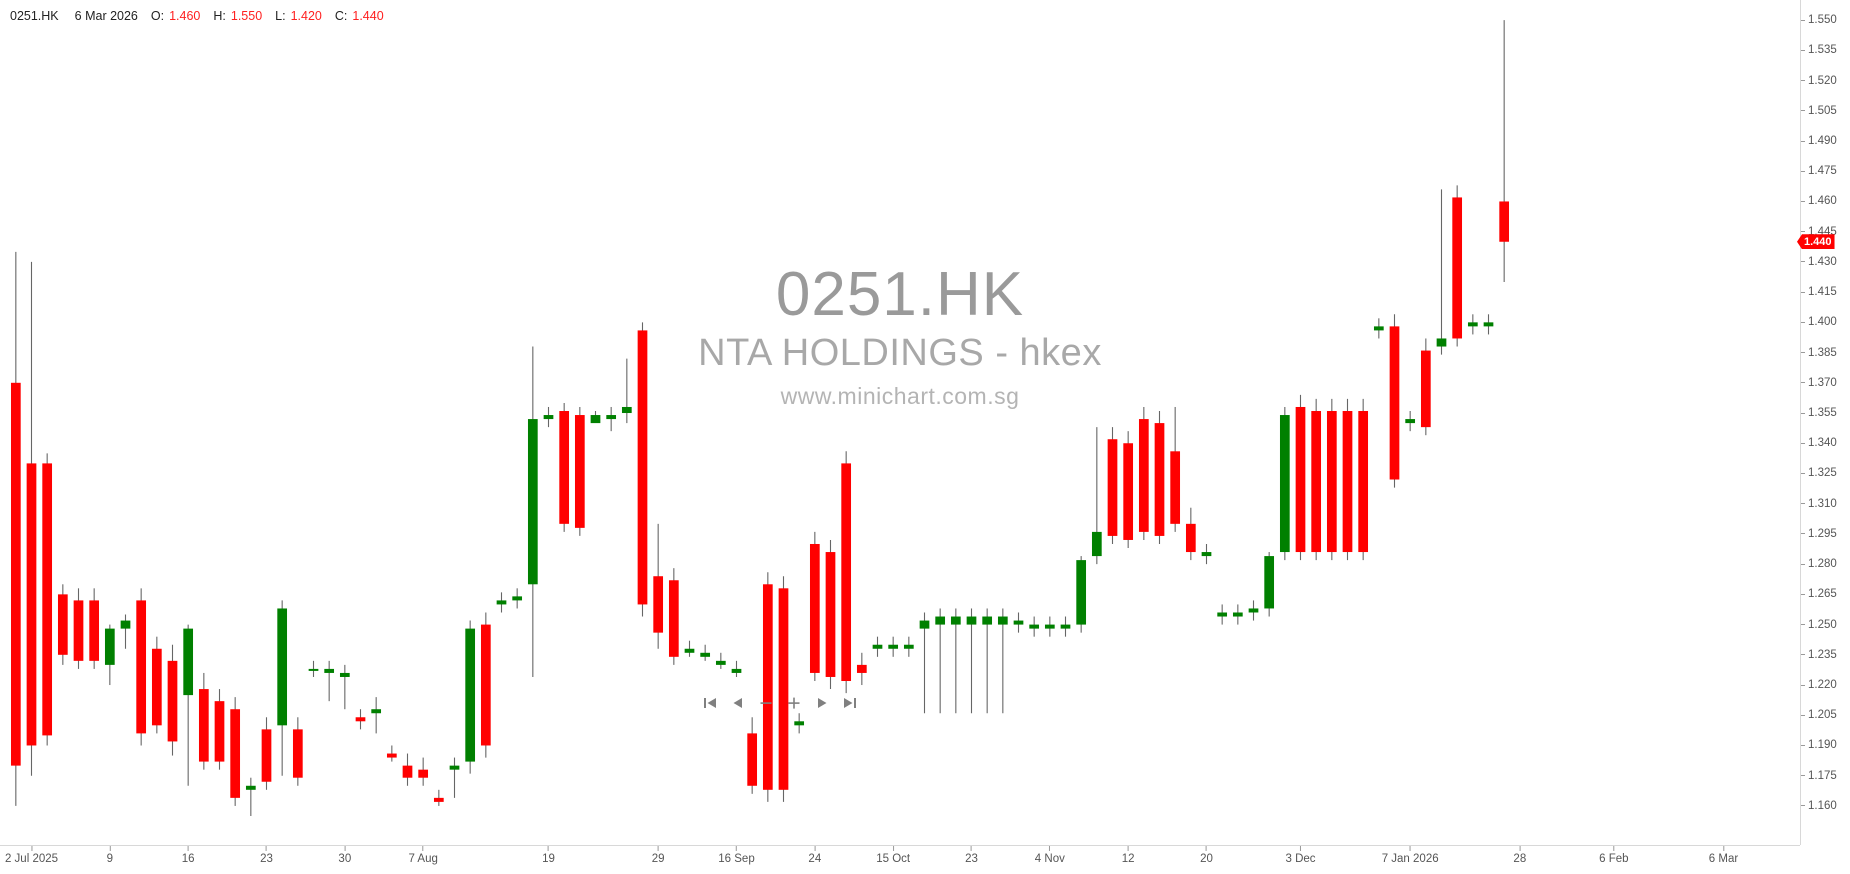 This screenshot has width=1850, height=874. What do you see at coordinates (1819, 111) in the screenshot?
I see `price-axis-tick: 1.505` at bounding box center [1819, 111].